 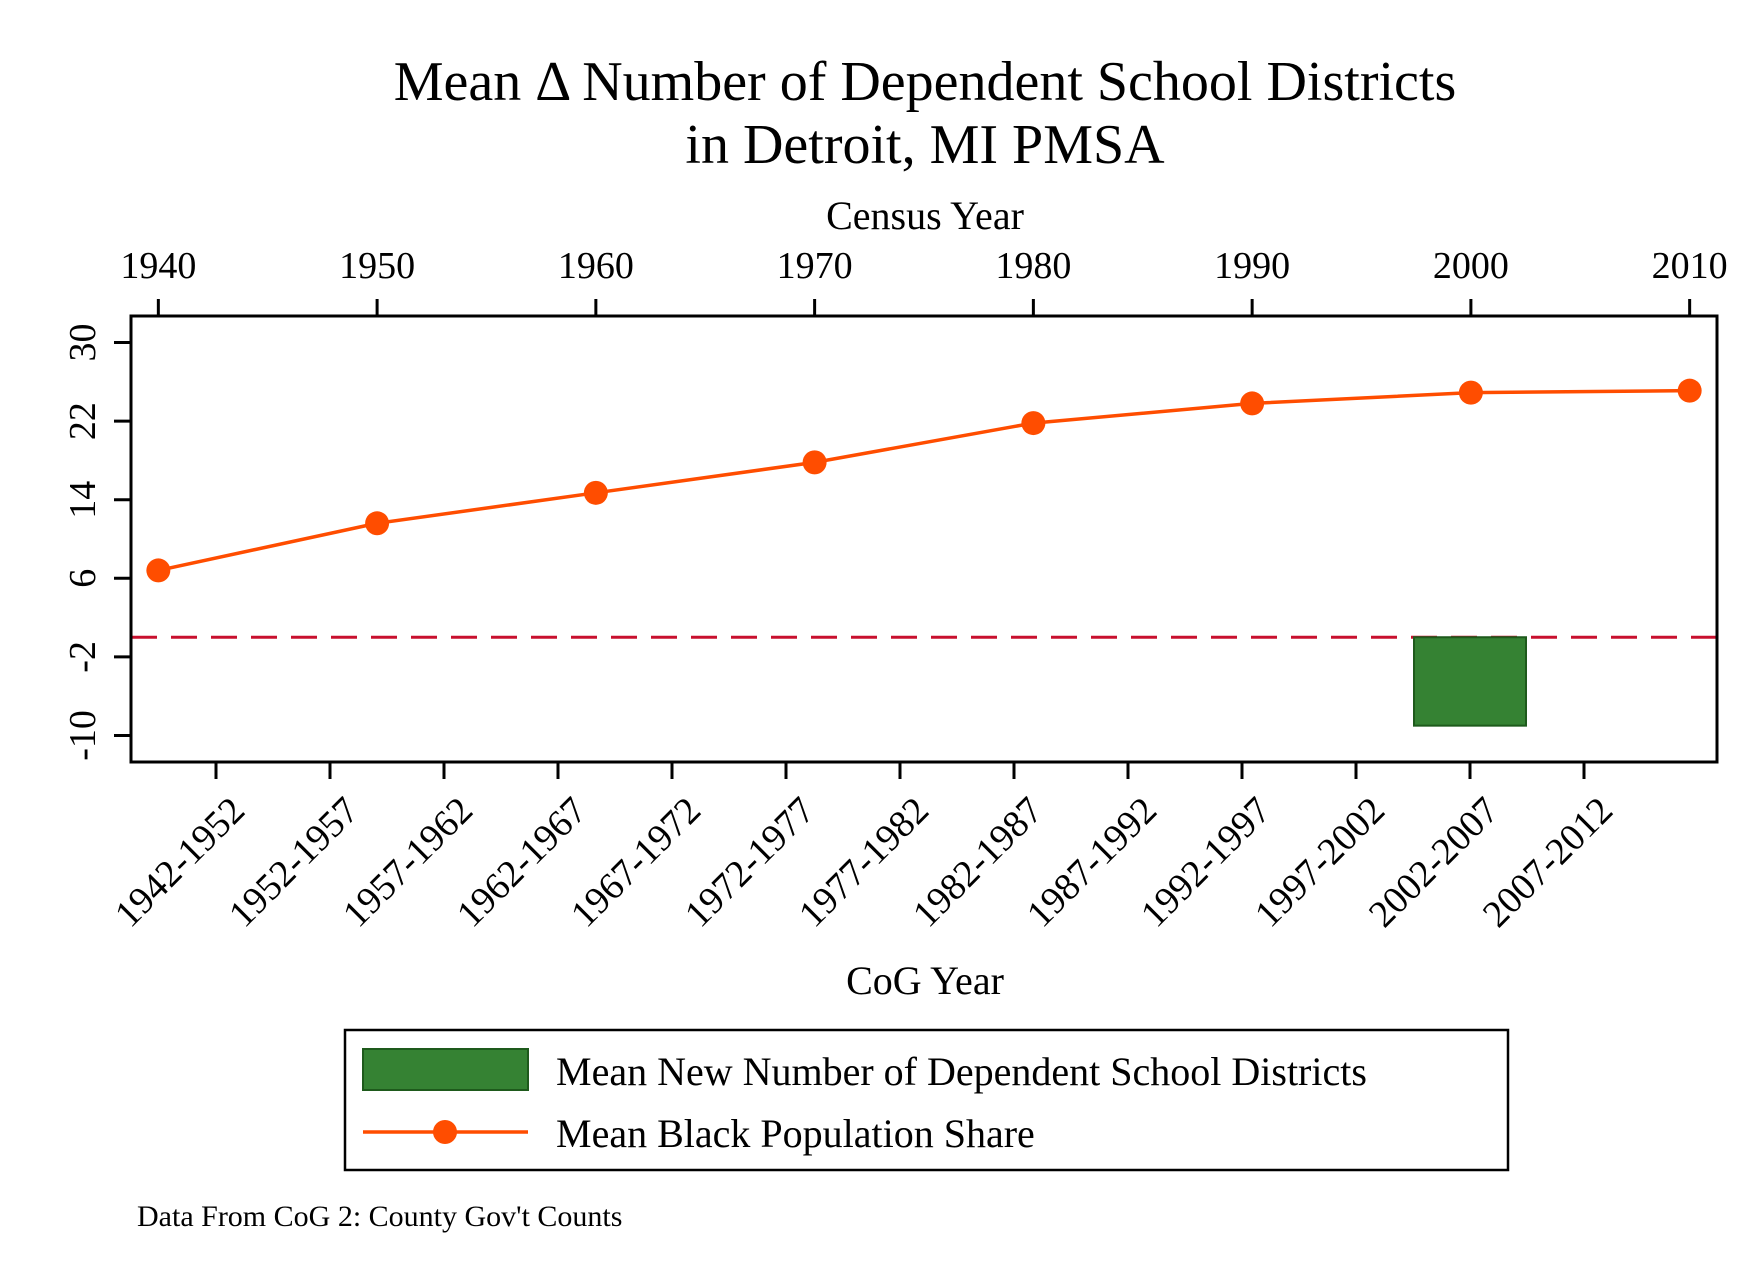 I want to click on point-2000, so click(x=1470, y=392).